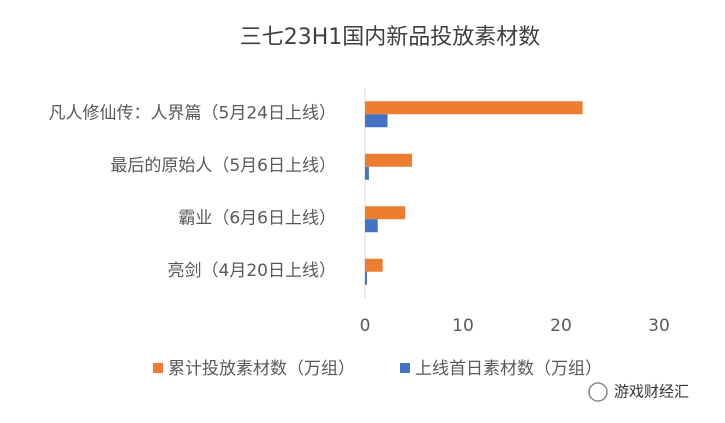 The width and height of the screenshot is (725, 423). What do you see at coordinates (252, 271) in the screenshot?
I see `y-tick-label: 亮剑（4月20日上线）` at bounding box center [252, 271].